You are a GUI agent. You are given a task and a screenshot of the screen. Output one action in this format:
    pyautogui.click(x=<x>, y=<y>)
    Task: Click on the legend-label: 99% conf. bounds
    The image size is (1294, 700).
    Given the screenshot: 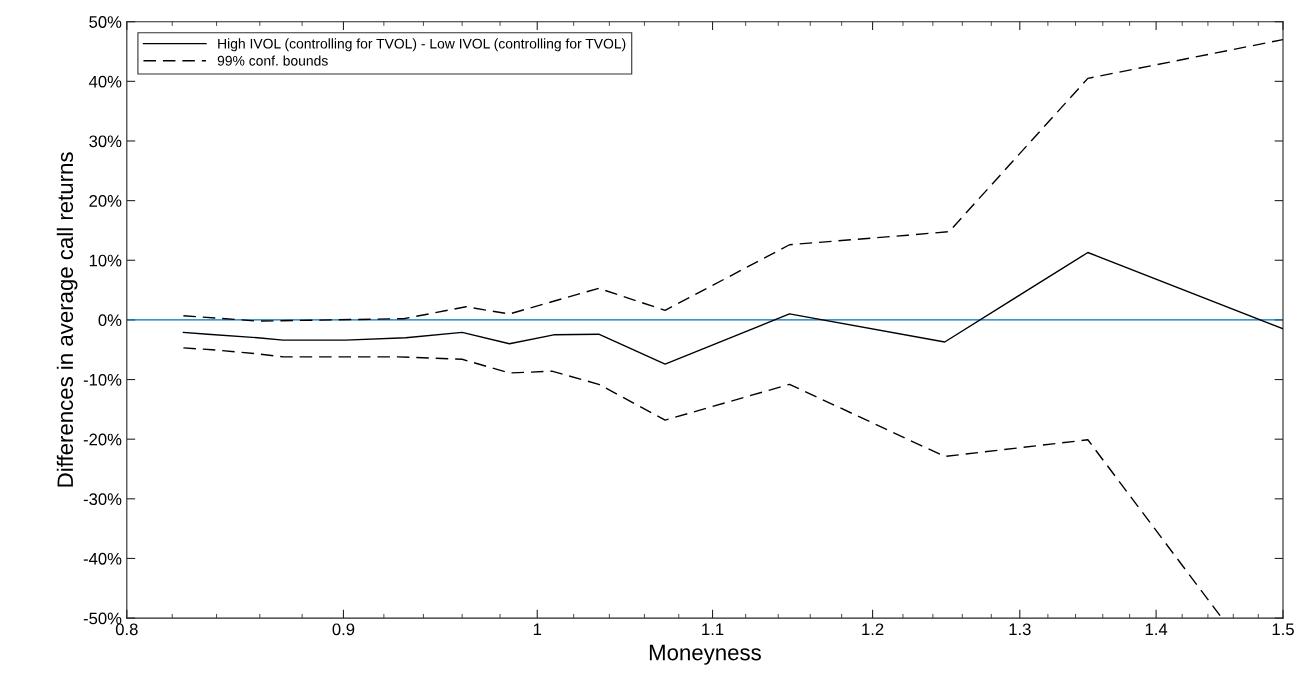 What is the action you would take?
    pyautogui.click(x=272, y=60)
    